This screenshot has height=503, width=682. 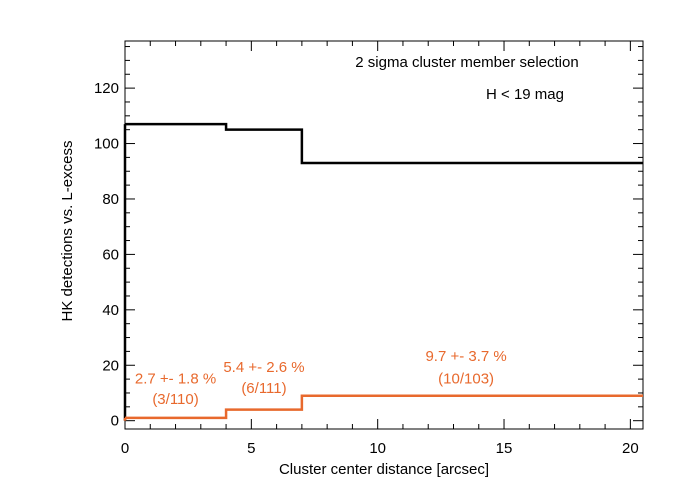 I want to click on y-tick-label: 20, so click(x=110, y=365).